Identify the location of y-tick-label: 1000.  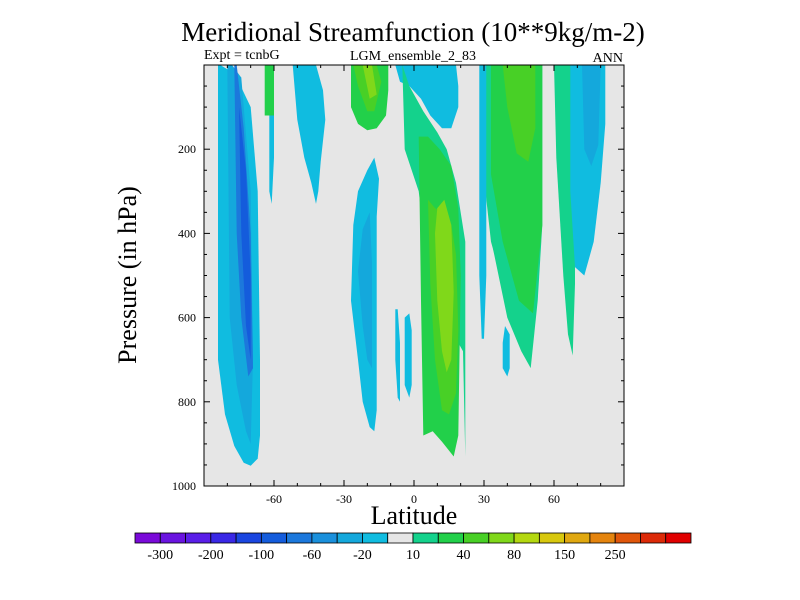
(184, 486).